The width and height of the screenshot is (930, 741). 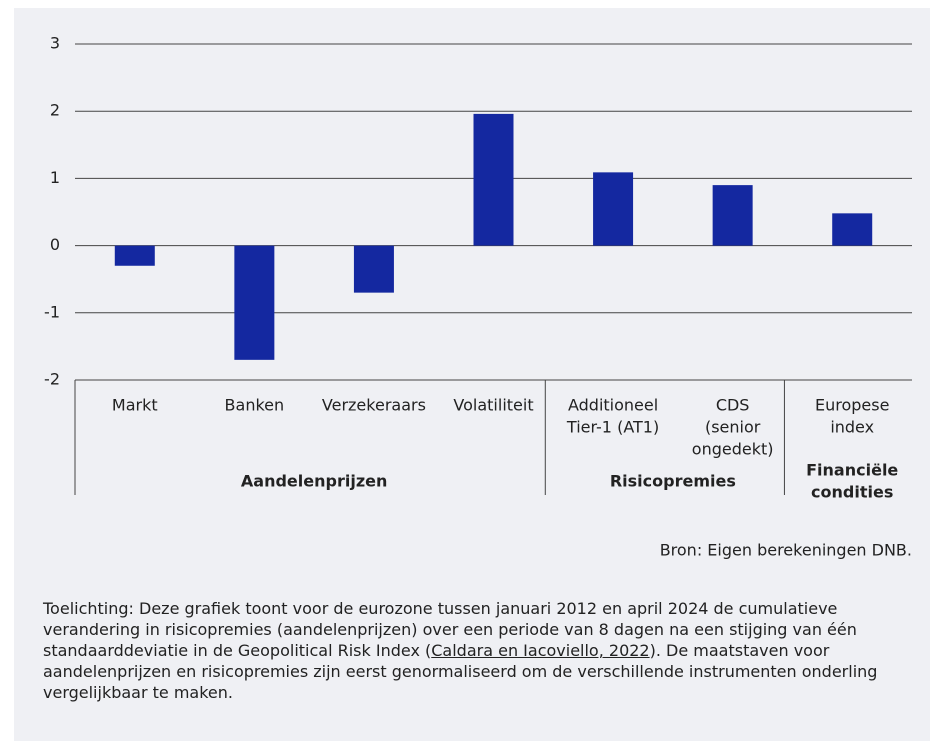 I want to click on y-tick-label: 3, so click(x=55, y=43).